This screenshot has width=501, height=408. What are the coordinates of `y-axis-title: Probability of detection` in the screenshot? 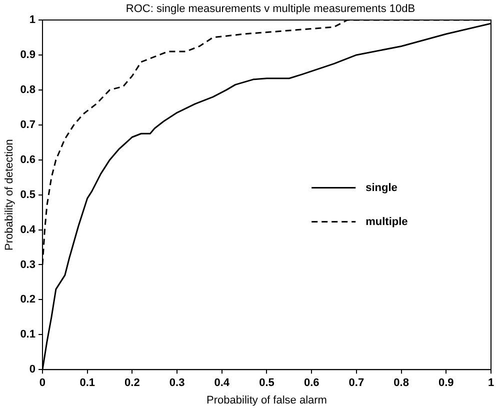 It's located at (10, 194).